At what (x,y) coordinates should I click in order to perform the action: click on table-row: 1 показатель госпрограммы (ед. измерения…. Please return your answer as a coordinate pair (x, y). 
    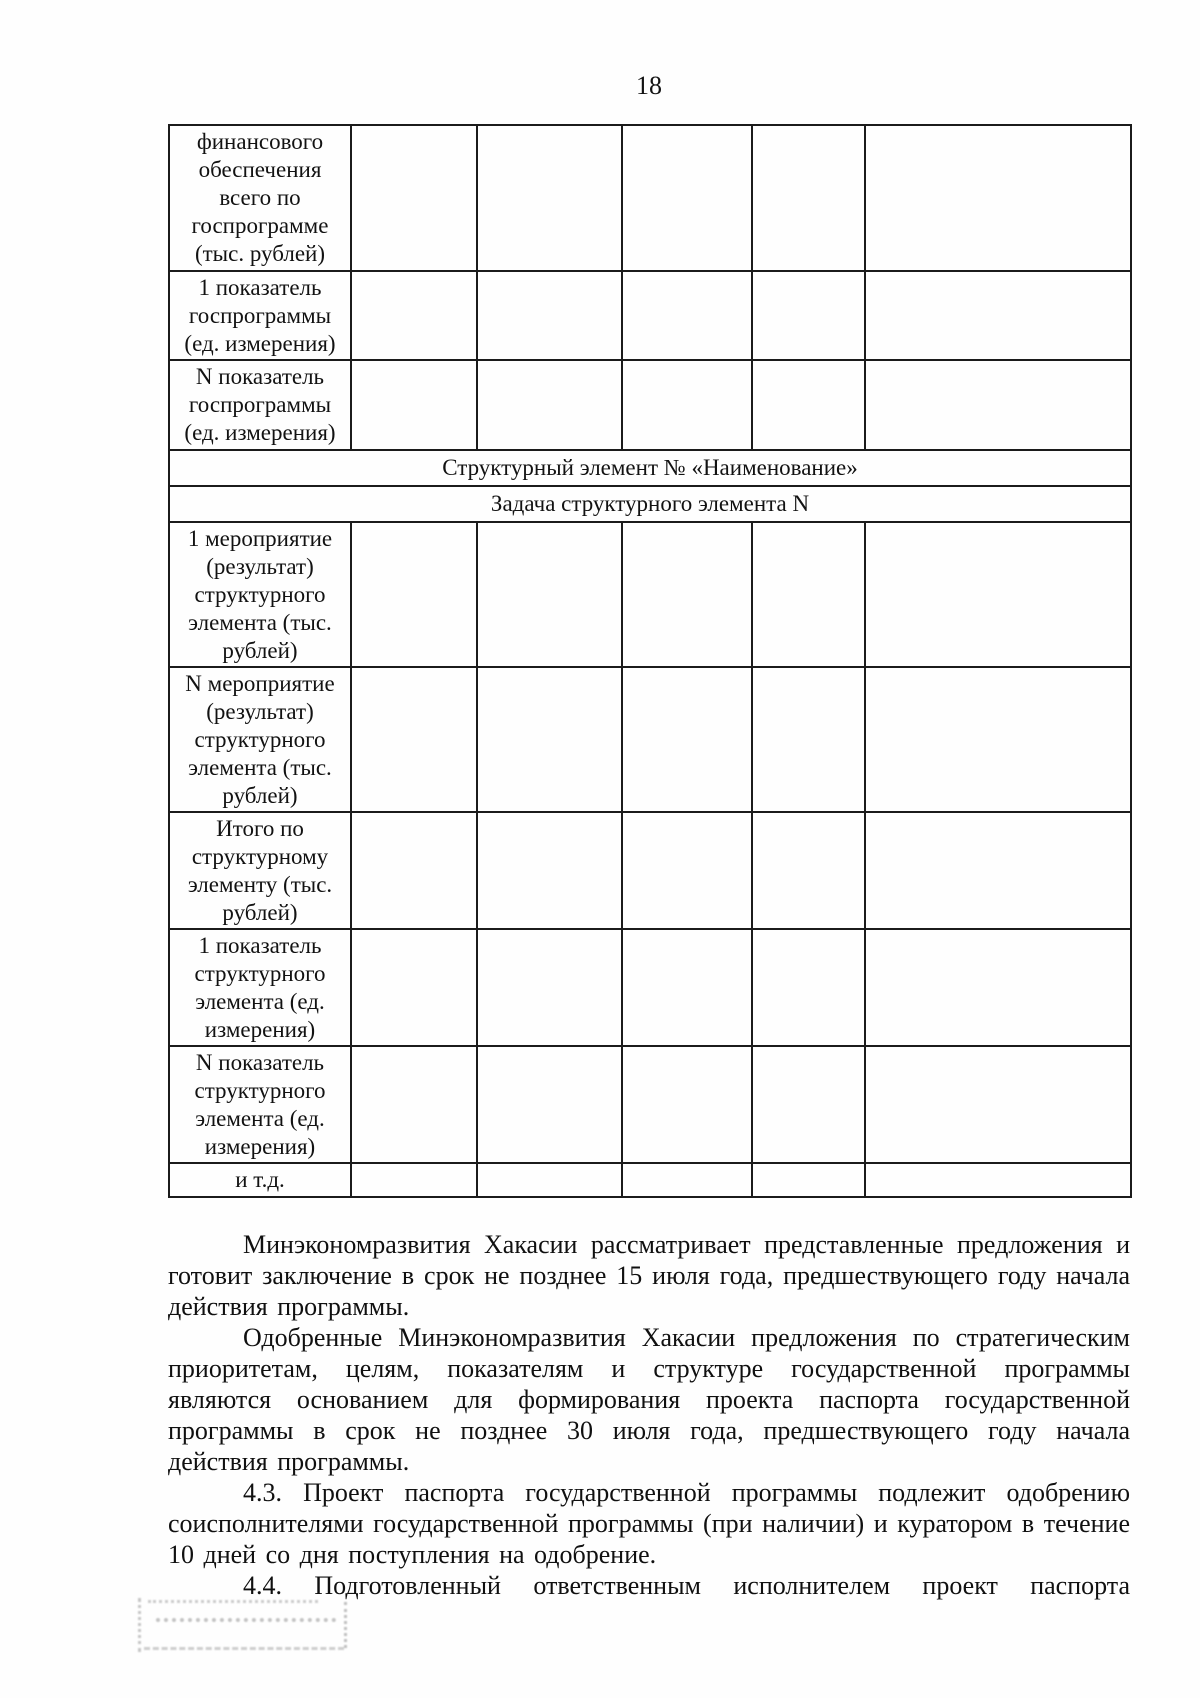
    Looking at the image, I should click on (650, 315).